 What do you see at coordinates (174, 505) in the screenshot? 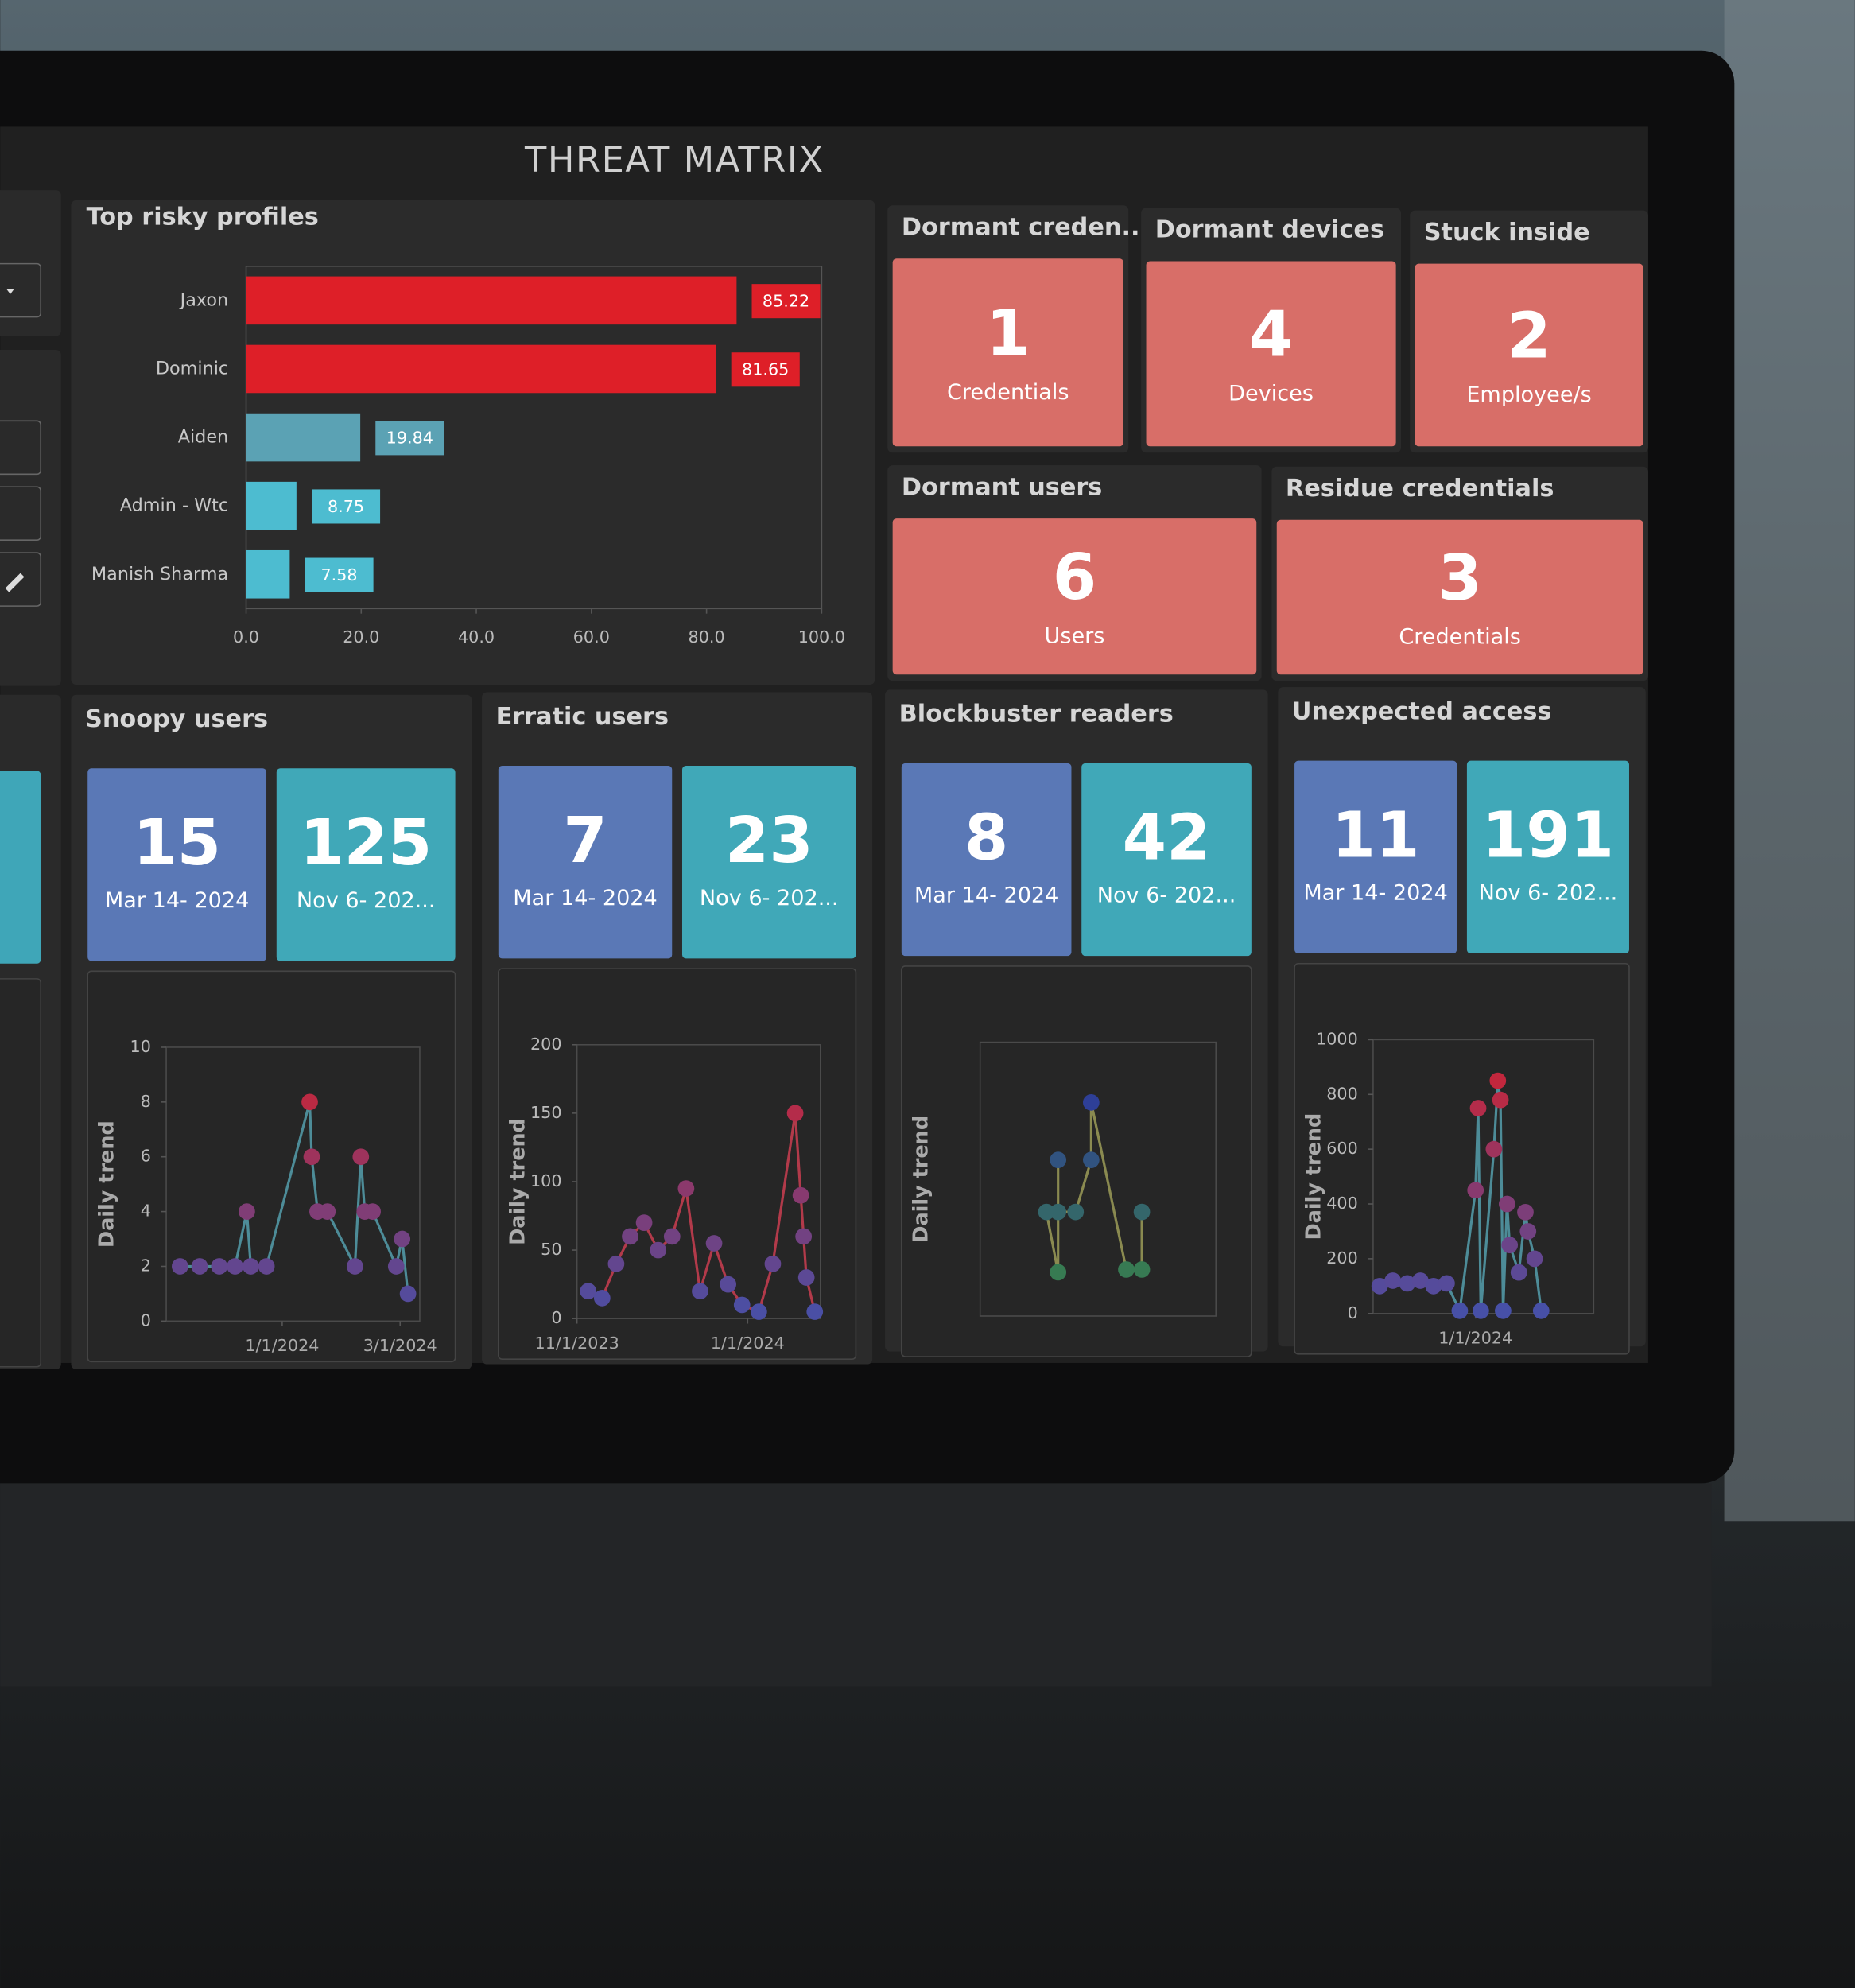
I see `category-label: Admin - Wtc` at bounding box center [174, 505].